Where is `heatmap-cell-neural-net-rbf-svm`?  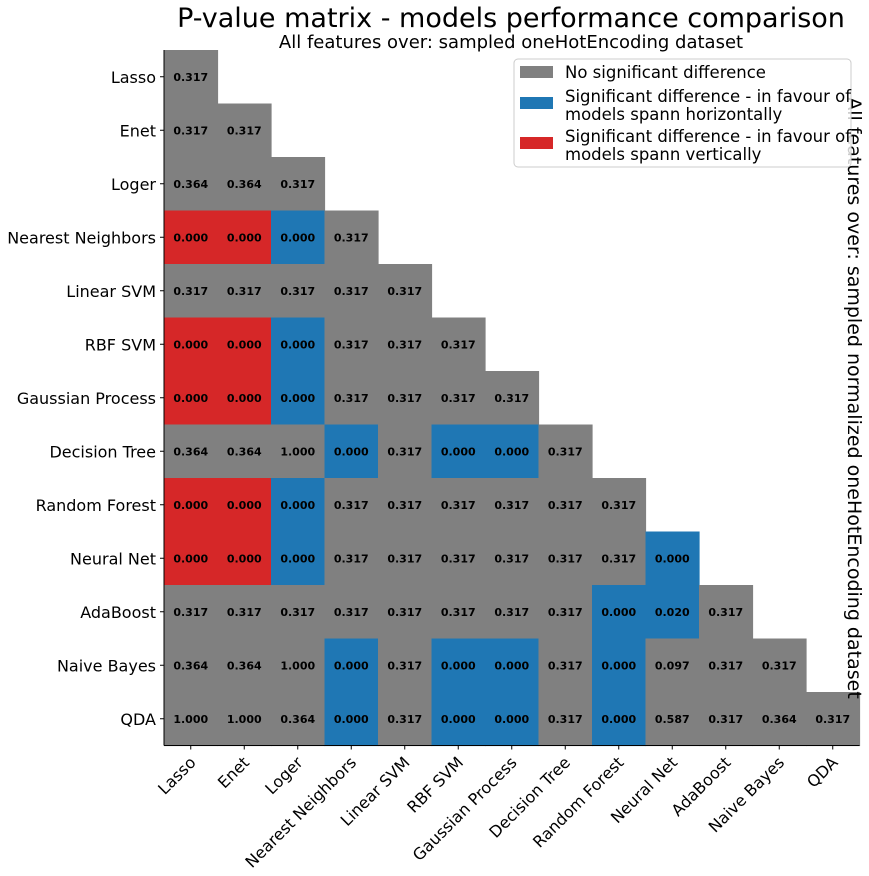
heatmap-cell-neural-net-rbf-svm is located at coordinates (458, 558).